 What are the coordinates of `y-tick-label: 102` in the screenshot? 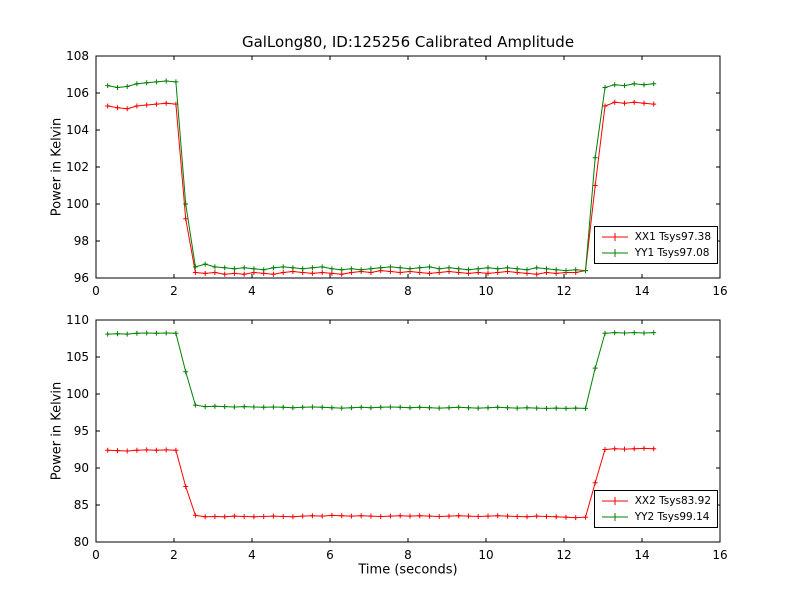 It's located at (77, 167).